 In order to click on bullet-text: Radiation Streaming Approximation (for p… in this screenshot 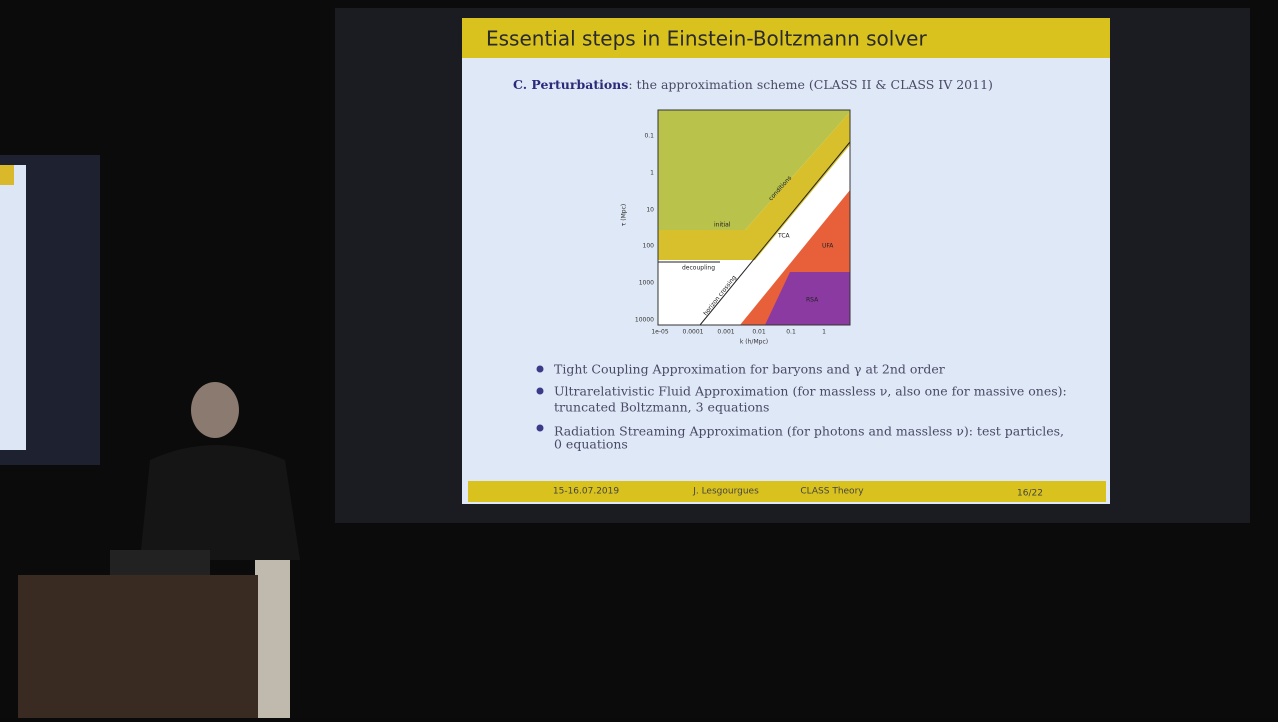, I will do `click(809, 431)`.